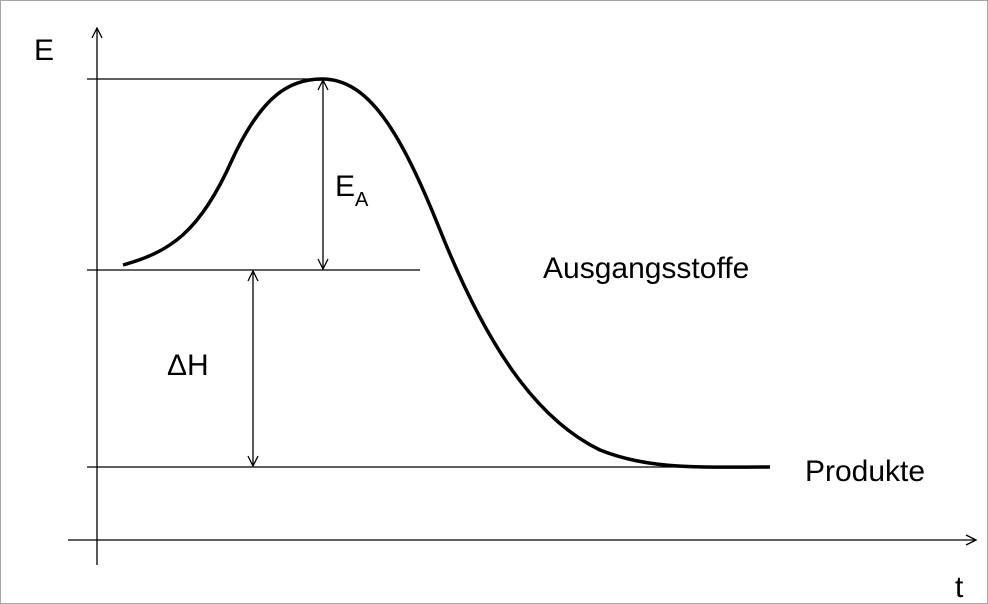  What do you see at coordinates (362, 200) in the screenshot?
I see `activation-energy-sub: A` at bounding box center [362, 200].